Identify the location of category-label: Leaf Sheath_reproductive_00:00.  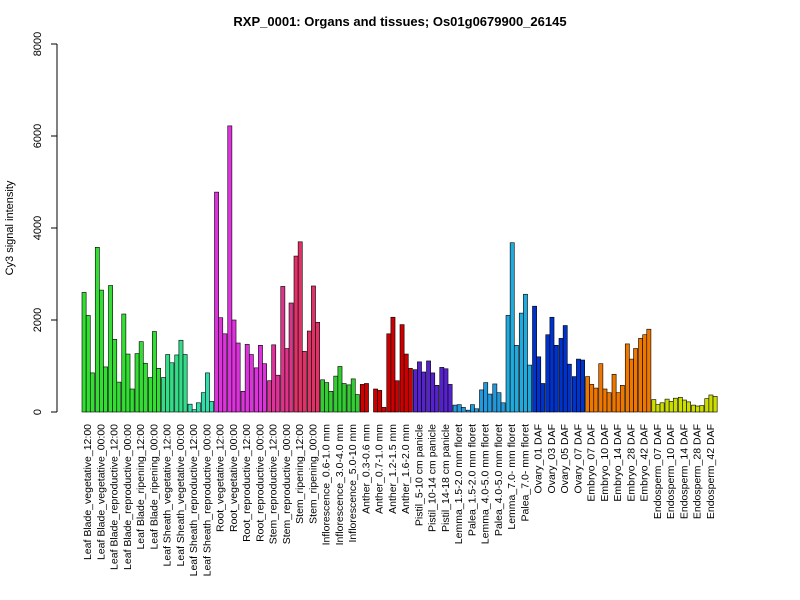
(207, 500).